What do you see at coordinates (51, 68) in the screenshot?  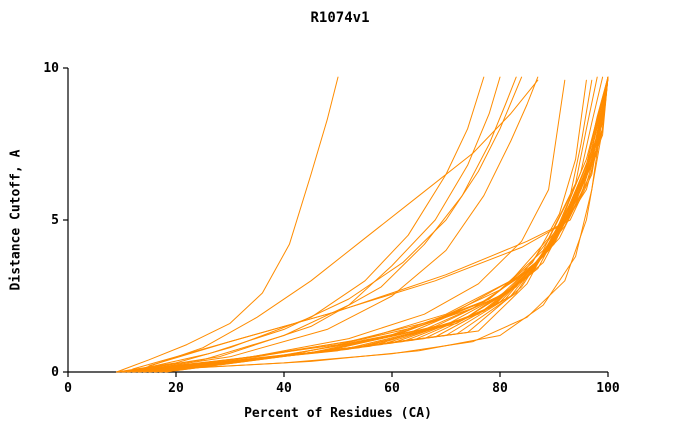 I see `svg-text: 10` at bounding box center [51, 68].